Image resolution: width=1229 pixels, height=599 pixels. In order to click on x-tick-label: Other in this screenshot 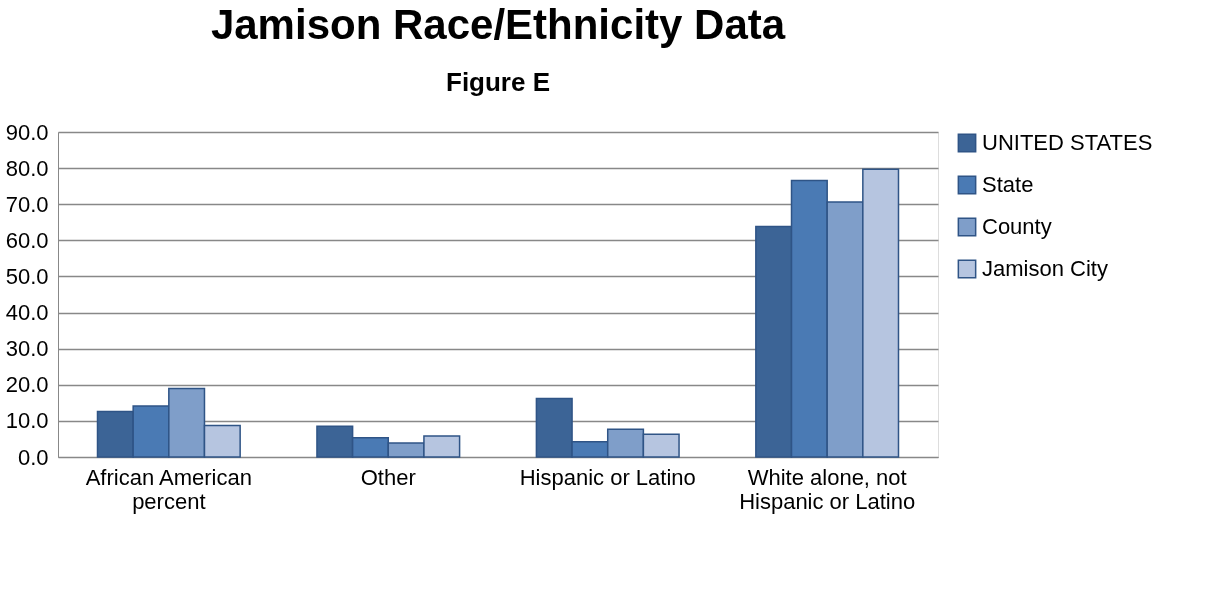, I will do `click(388, 477)`.